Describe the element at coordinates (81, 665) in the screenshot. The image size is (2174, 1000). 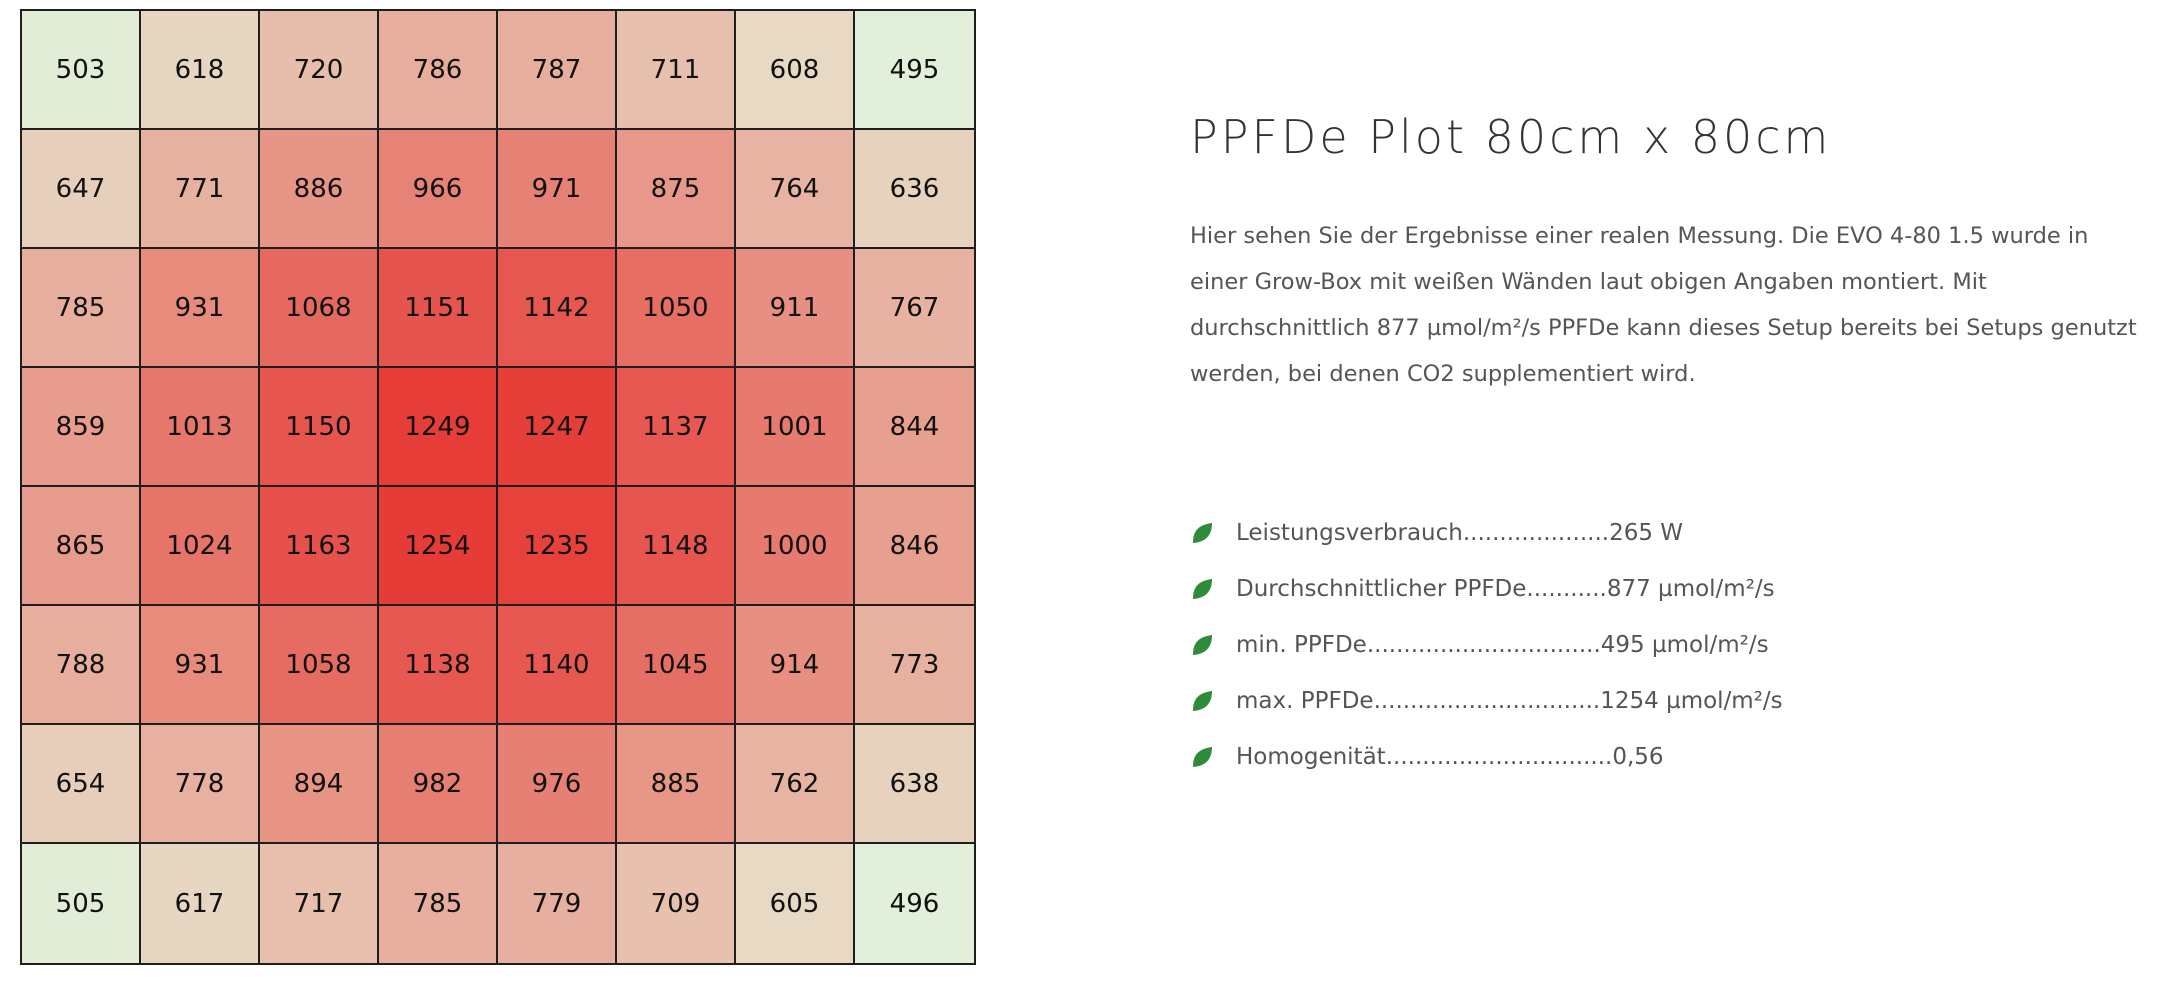
I see `heatmap-cell: 788` at that location.